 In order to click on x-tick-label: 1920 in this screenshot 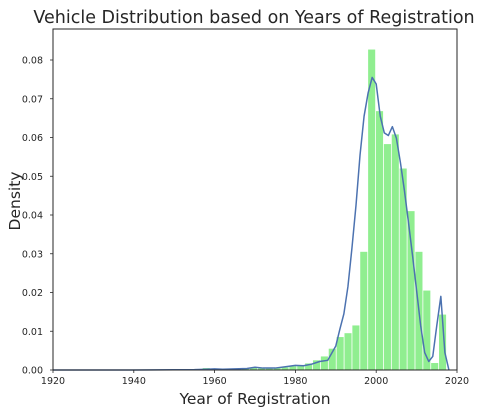, I will do `click(53, 381)`.